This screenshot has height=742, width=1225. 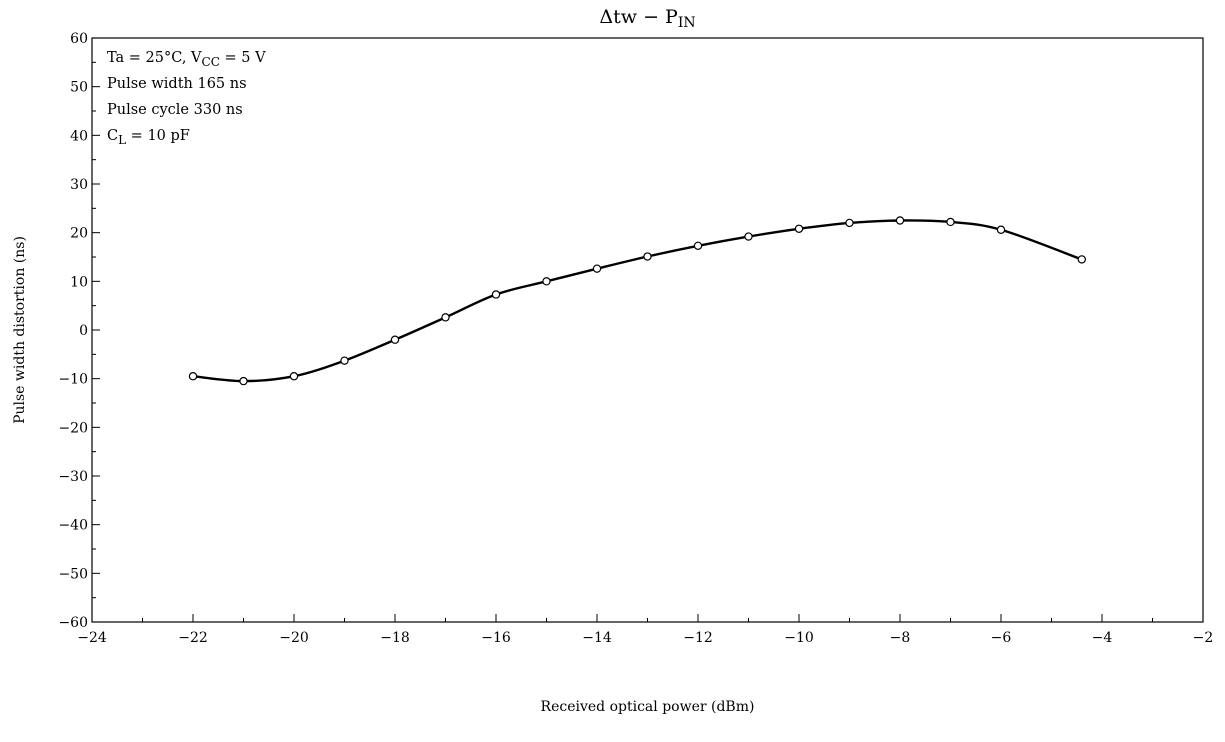 I want to click on y-tick-label: 40, so click(x=79, y=136).